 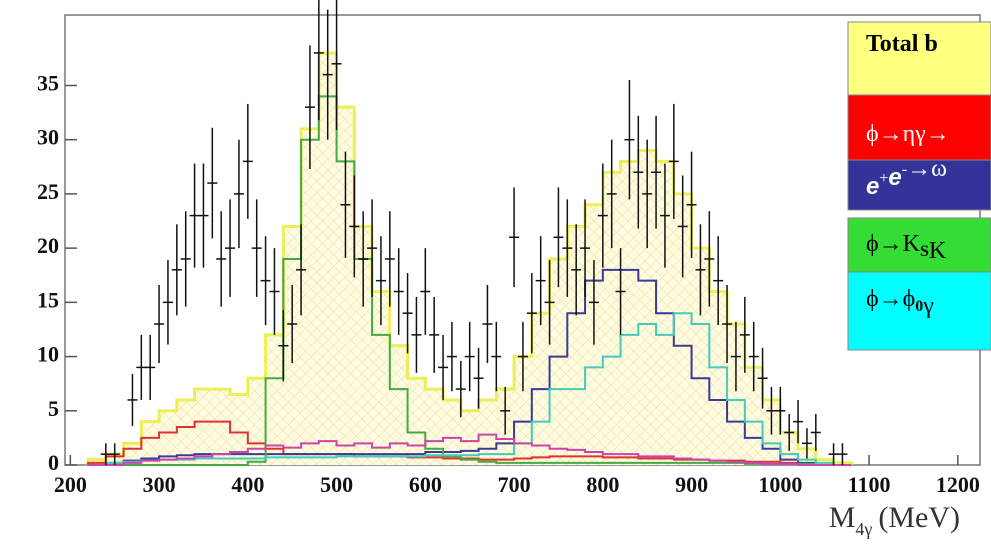 What do you see at coordinates (893, 244) in the screenshot?
I see `legend-label-part: ϕ→K` at bounding box center [893, 244].